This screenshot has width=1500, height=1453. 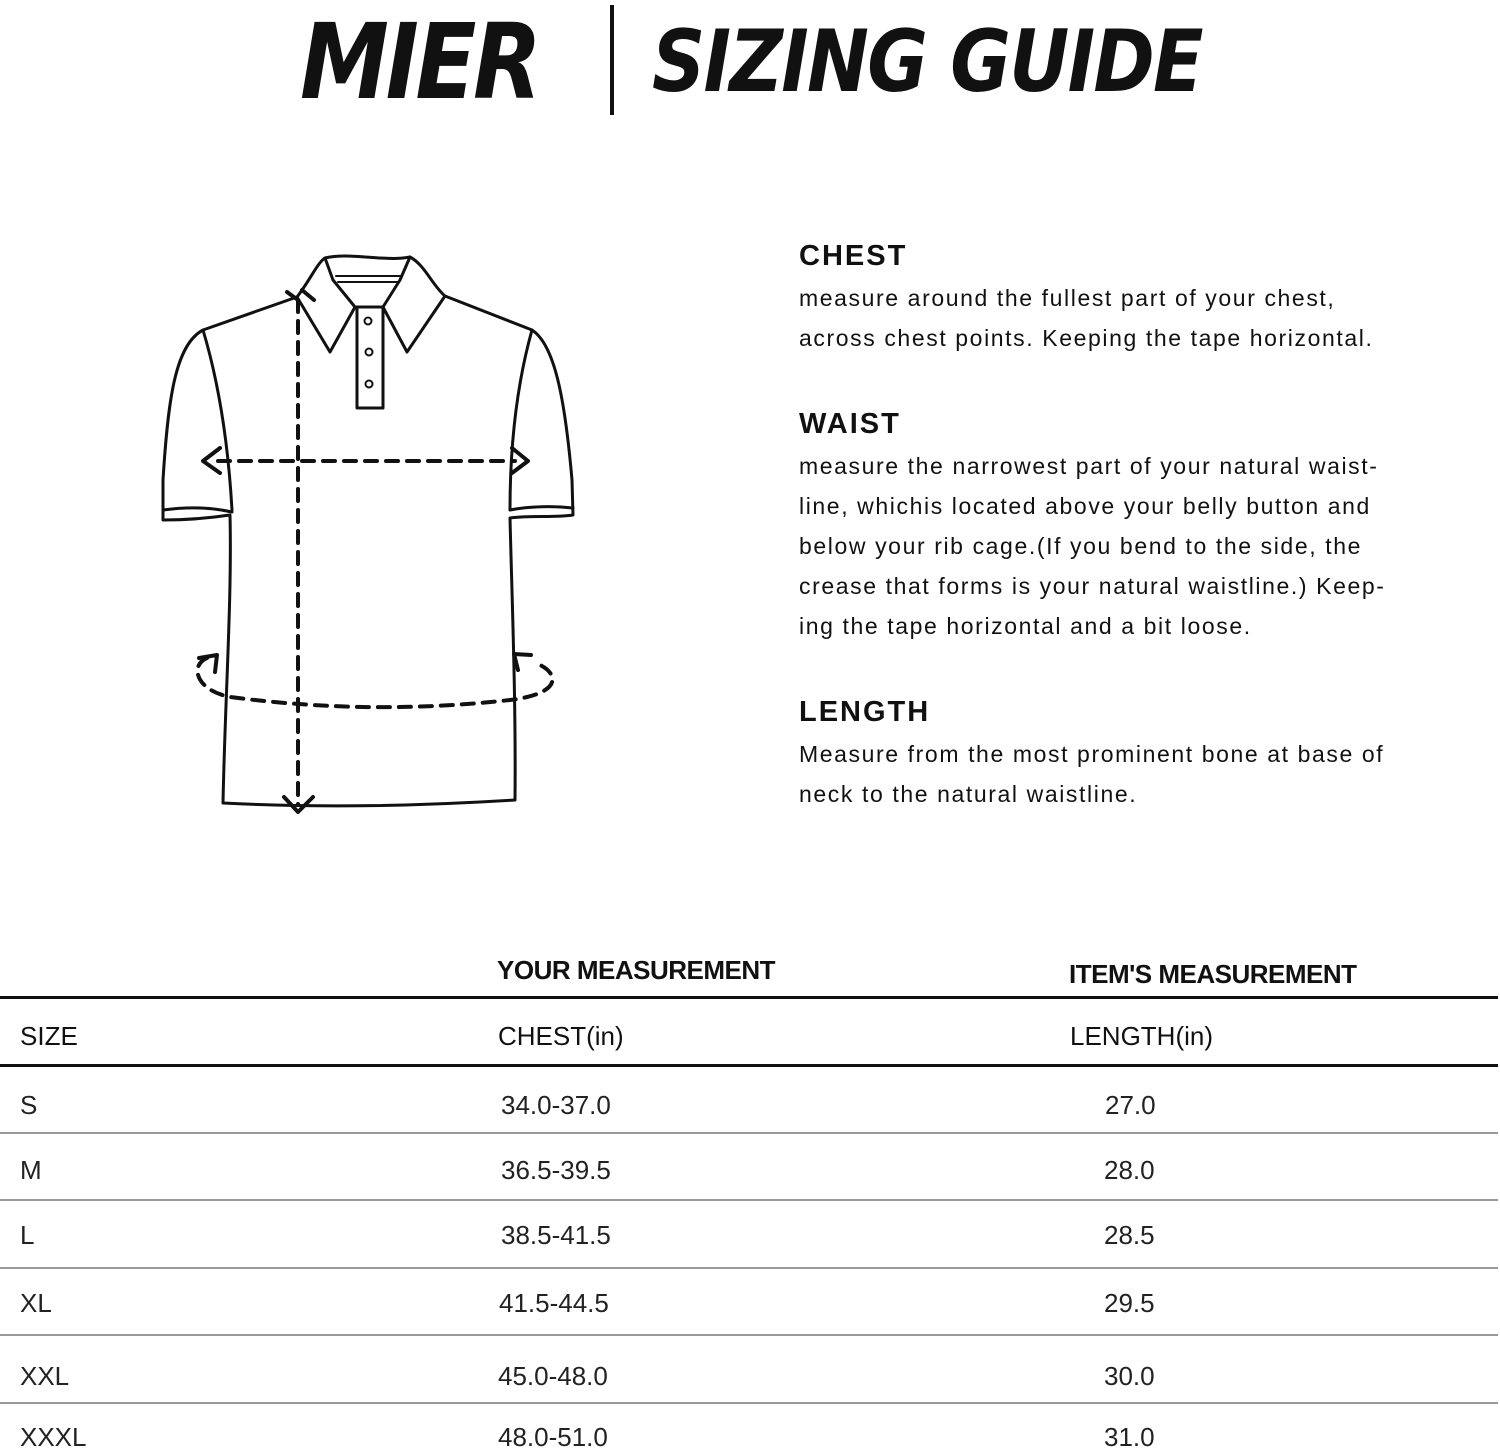 What do you see at coordinates (45, 1376) in the screenshot?
I see `size-cell: XXL` at bounding box center [45, 1376].